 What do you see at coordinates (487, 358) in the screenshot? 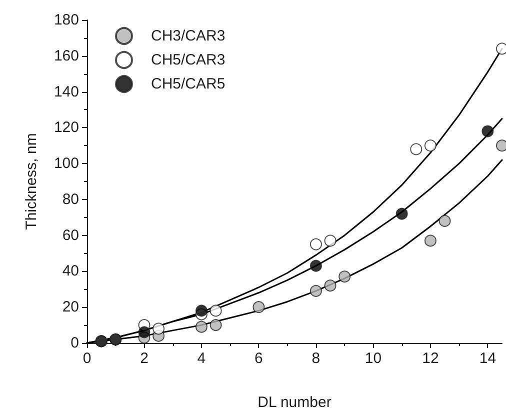
I see `x-tick-label: 14` at bounding box center [487, 358].